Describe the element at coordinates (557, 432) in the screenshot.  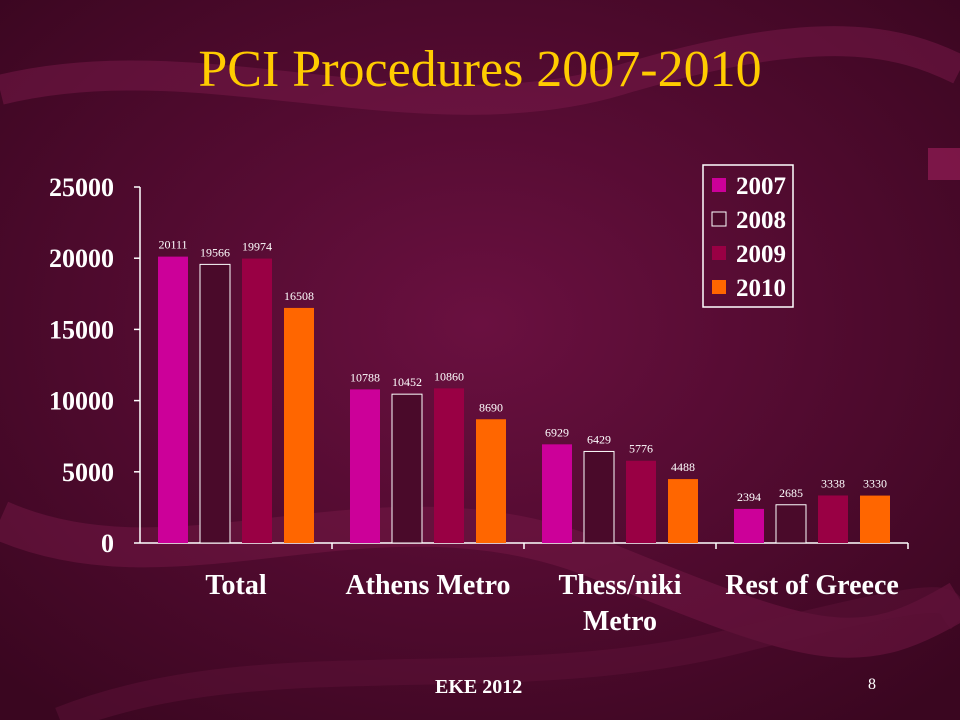
I see `data-label: 6929` at that location.